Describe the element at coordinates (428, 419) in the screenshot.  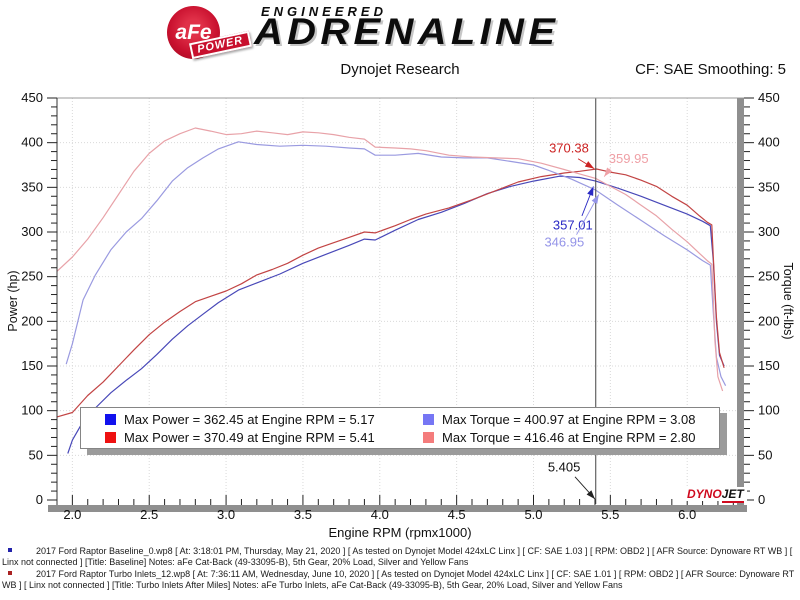
I see `swatch-torque-baseline` at that location.